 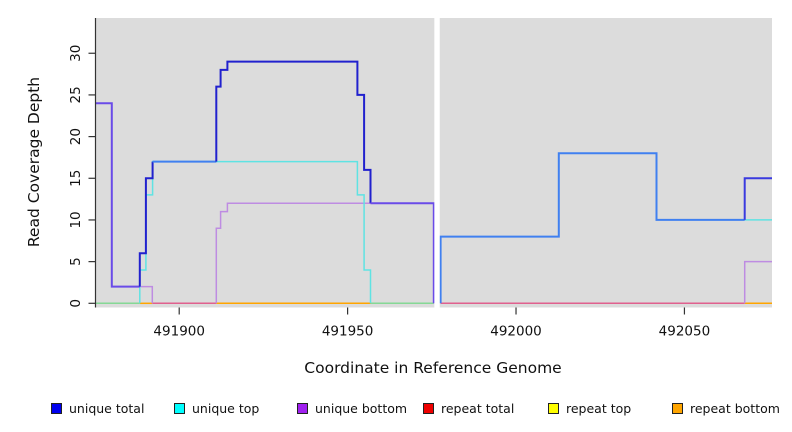 I want to click on legend-item-repeat-top: repeat top, so click(x=589, y=408).